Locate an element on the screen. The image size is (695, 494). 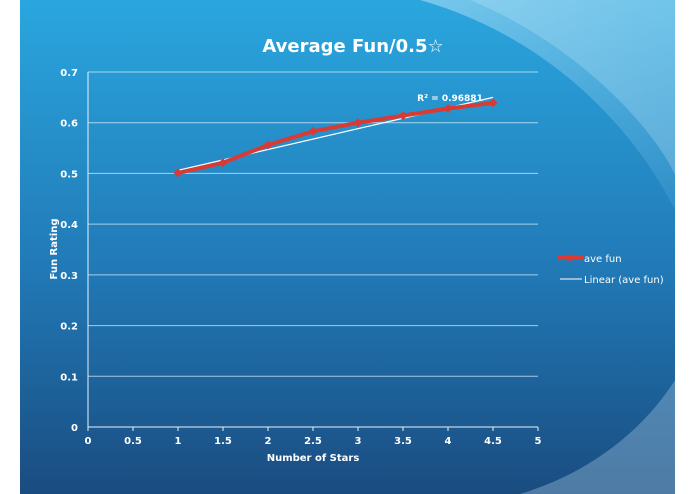
x-tick-label: 5 is located at coordinates (538, 441).